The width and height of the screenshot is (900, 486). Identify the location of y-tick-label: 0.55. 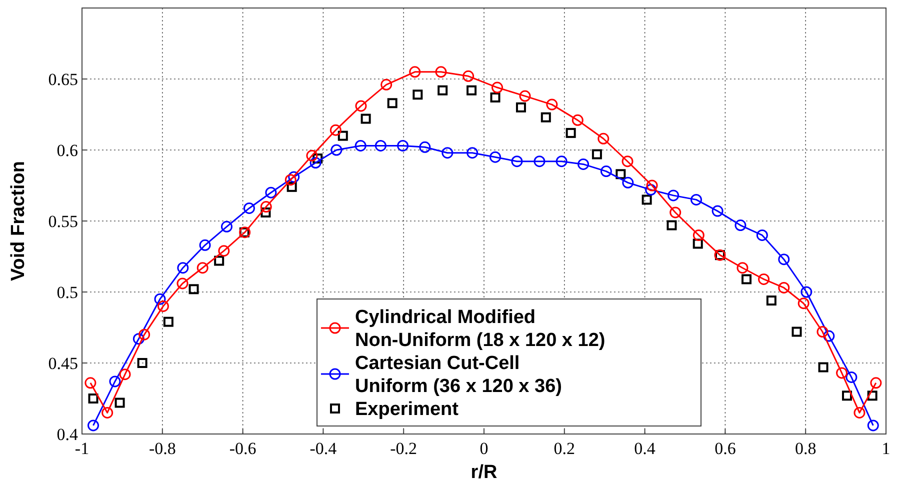
(63, 221).